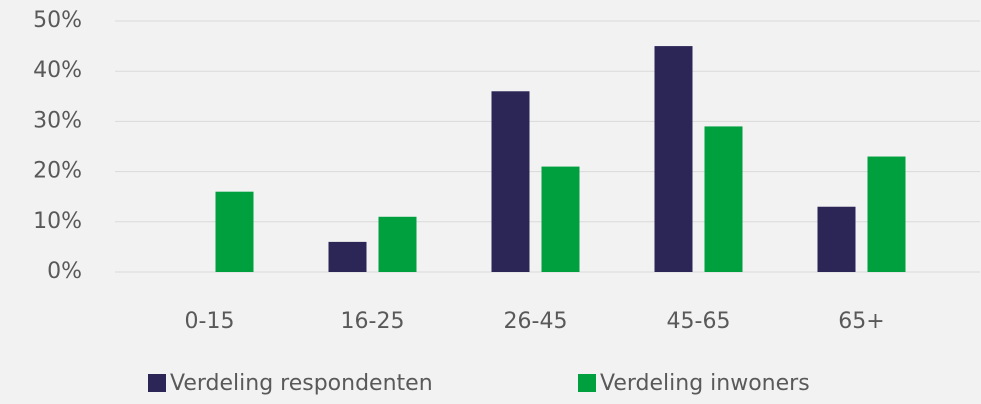  I want to click on legend-label: Verdeling inwoners, so click(705, 383).